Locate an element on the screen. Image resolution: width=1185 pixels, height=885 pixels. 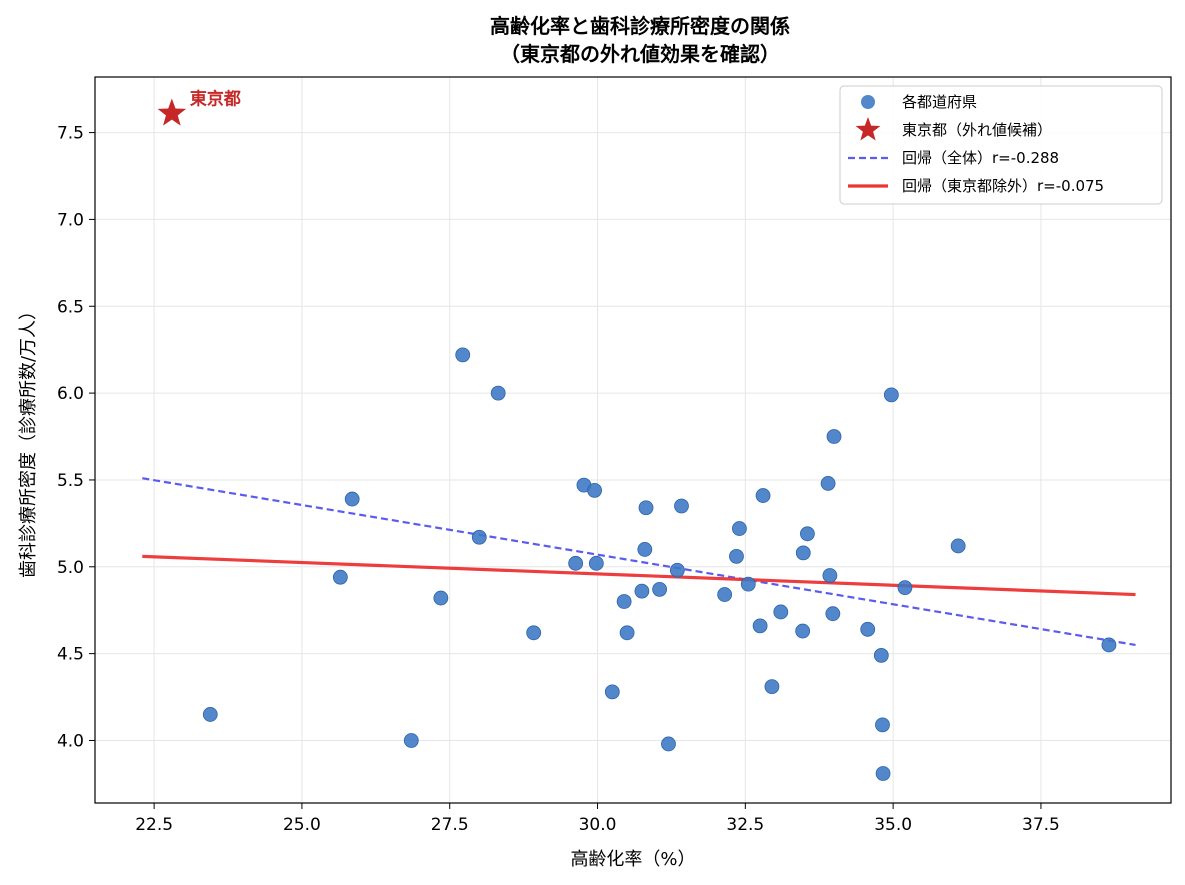
x-tick-label: 27.5 is located at coordinates (450, 825).